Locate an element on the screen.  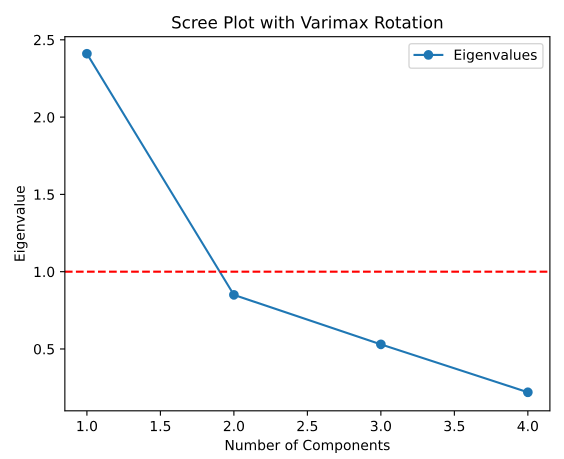
x-tick-label: 3.0 is located at coordinates (380, 426).